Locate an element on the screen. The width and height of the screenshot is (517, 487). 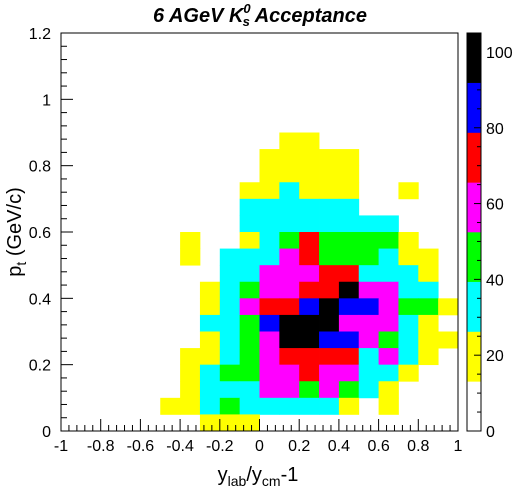
x-axis: -1 -0.8 -0.6 -0.4 -0.2 0 0.2 0.4 0.6 0.8 1 is located at coordinates (258, 437).